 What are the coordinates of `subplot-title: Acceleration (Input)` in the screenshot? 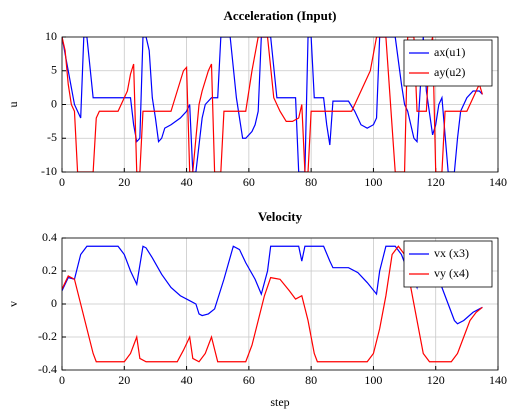 It's located at (279, 15).